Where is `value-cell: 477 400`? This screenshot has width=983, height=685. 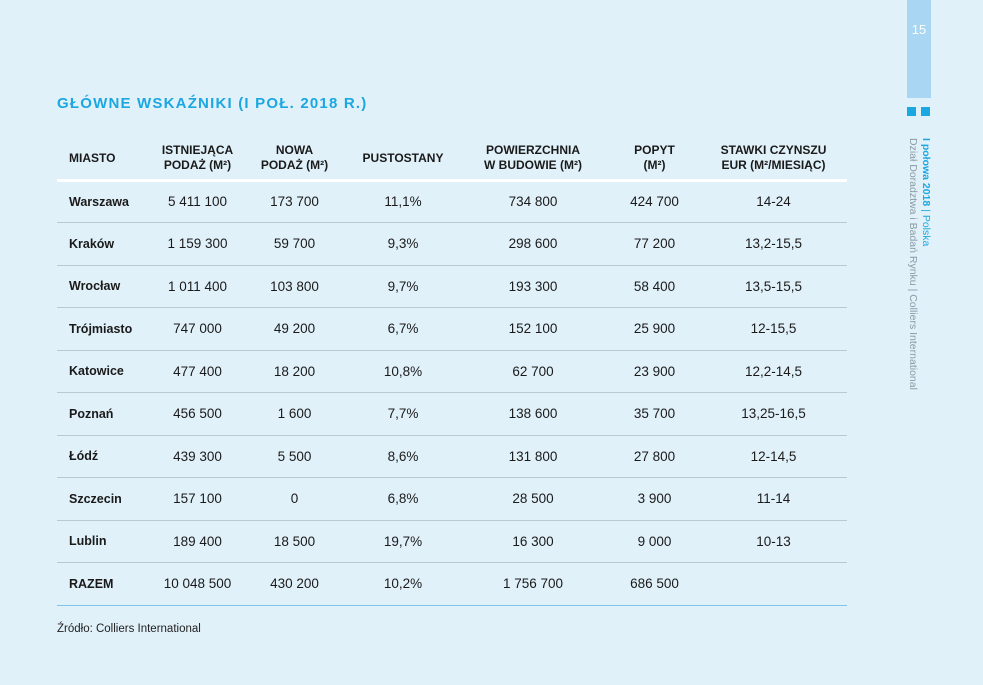
value-cell: 477 400 is located at coordinates (197, 371).